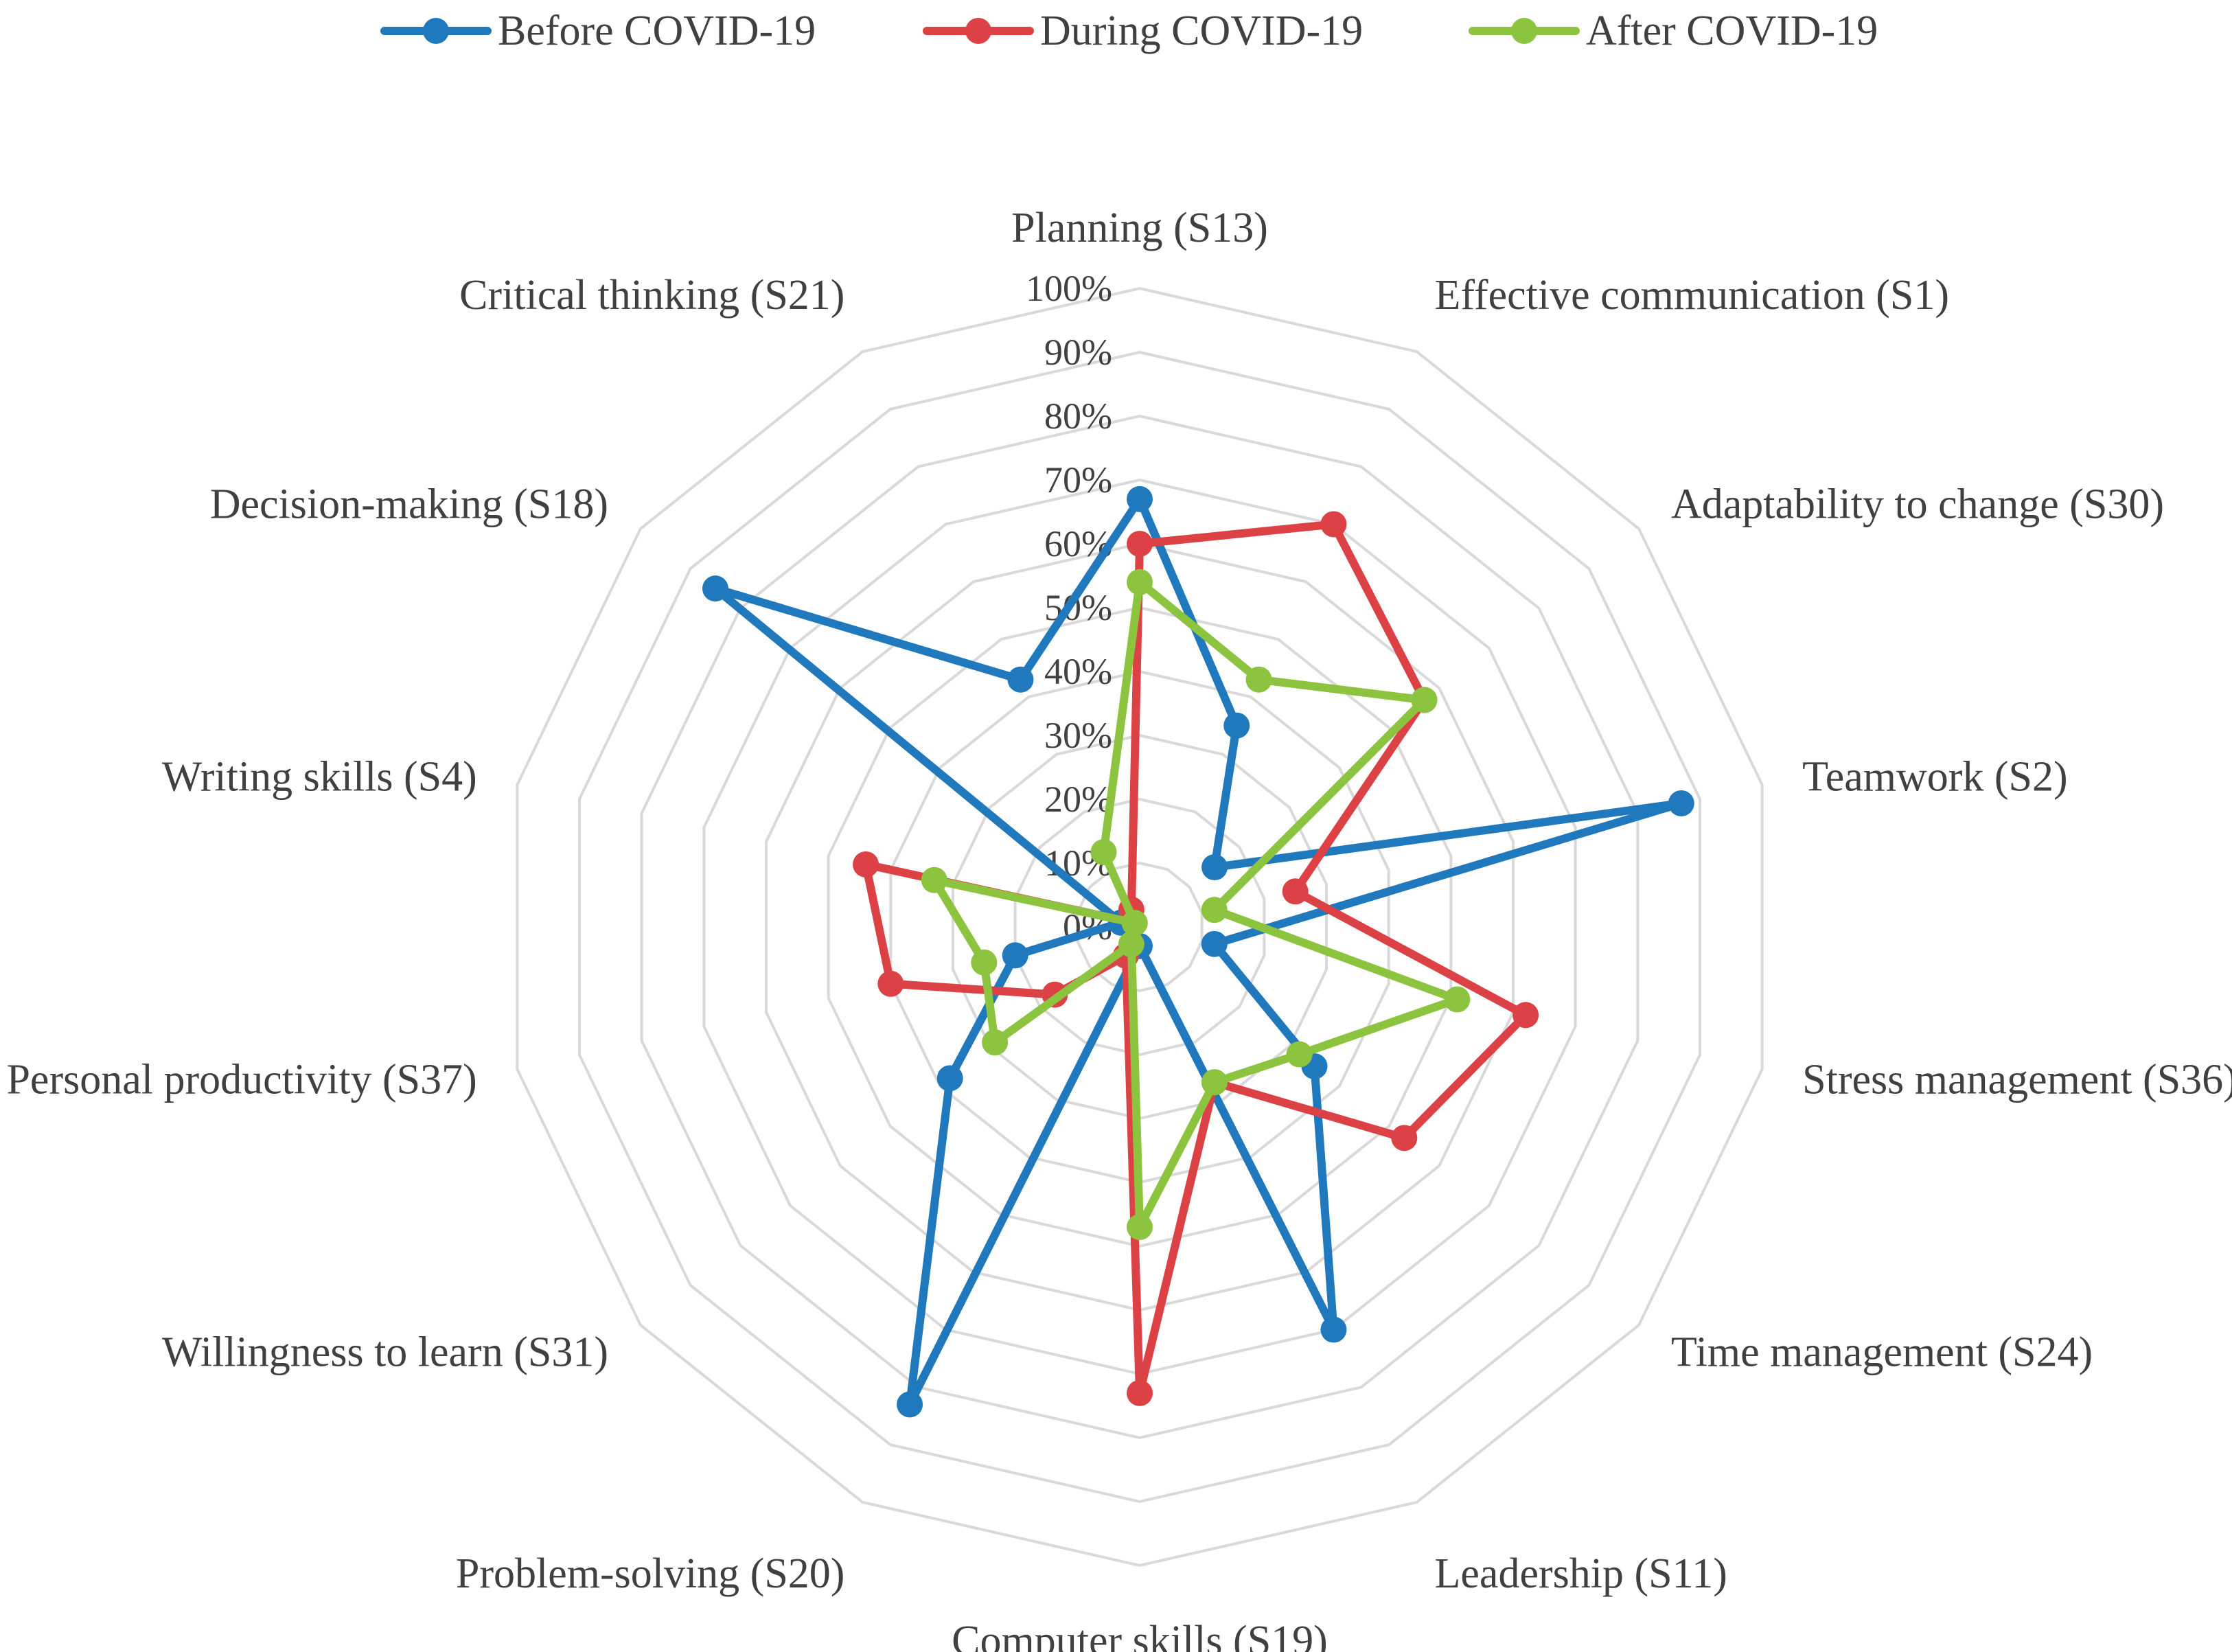 The image size is (2232, 1652). Describe the element at coordinates (1140, 1635) in the screenshot. I see `category-label: Computer skills (S19)` at that location.